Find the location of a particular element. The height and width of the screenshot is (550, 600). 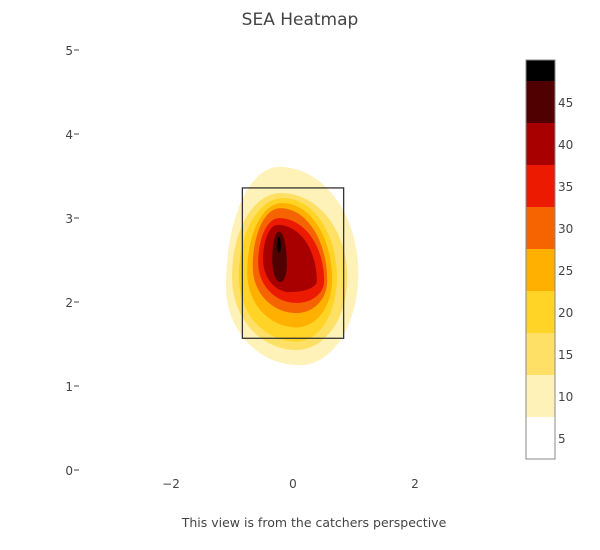

y-tick-label: 2 is located at coordinates (69, 303).